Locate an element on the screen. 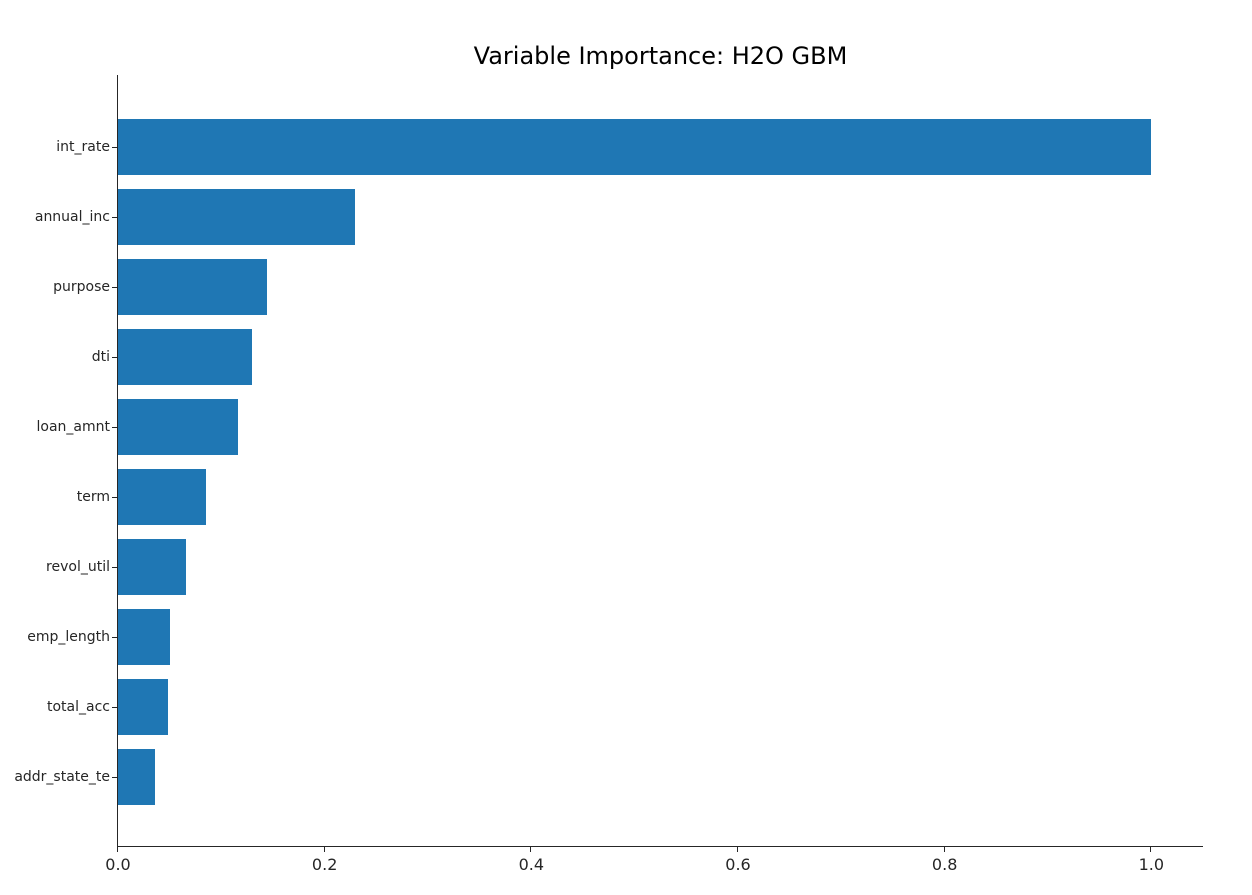 The width and height of the screenshot is (1252, 895). x-tick-mark-1.0 is located at coordinates (1151, 849).